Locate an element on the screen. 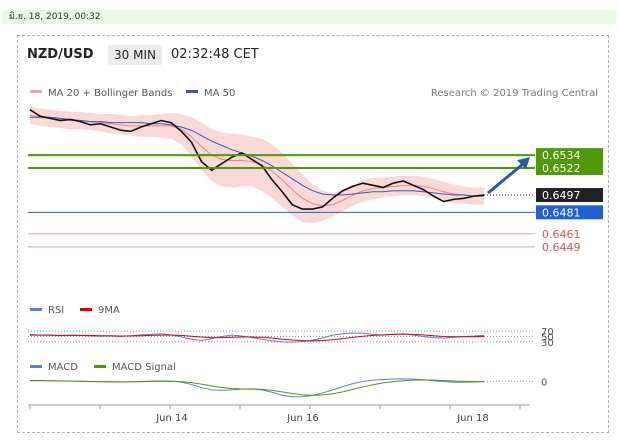  datetime-bar: มิ.ย. 18, 2019, 00:32 is located at coordinates (309, 17).